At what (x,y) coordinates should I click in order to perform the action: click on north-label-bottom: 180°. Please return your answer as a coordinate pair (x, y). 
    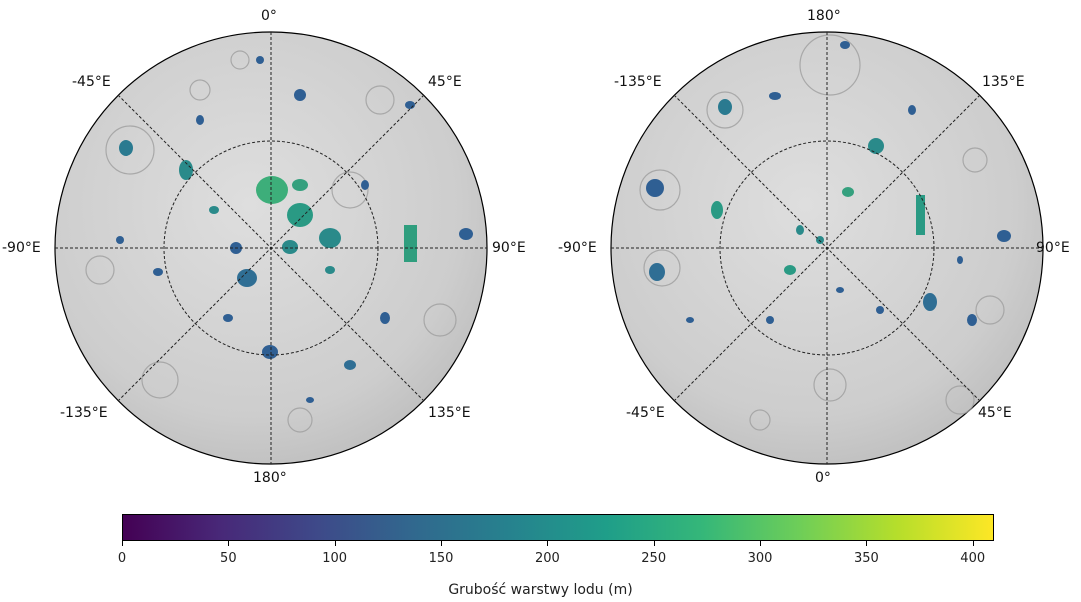
    Looking at the image, I should click on (270, 478).